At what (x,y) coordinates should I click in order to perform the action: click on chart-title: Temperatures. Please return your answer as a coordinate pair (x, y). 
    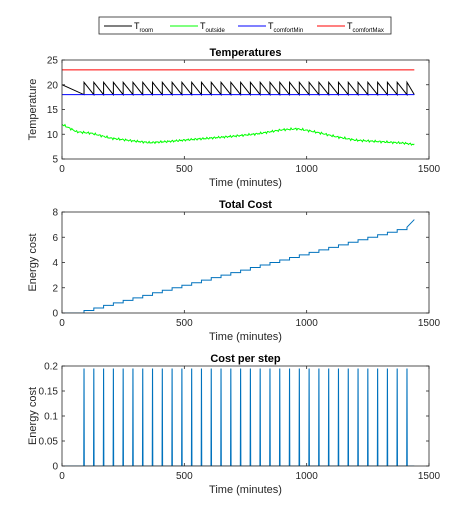
    Looking at the image, I should click on (246, 53).